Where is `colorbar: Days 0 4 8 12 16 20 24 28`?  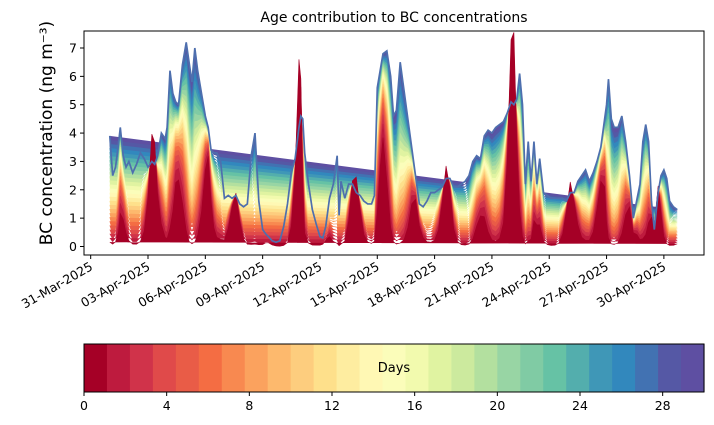 colorbar: Days 0 4 8 12 16 20 24 28 is located at coordinates (392, 378).